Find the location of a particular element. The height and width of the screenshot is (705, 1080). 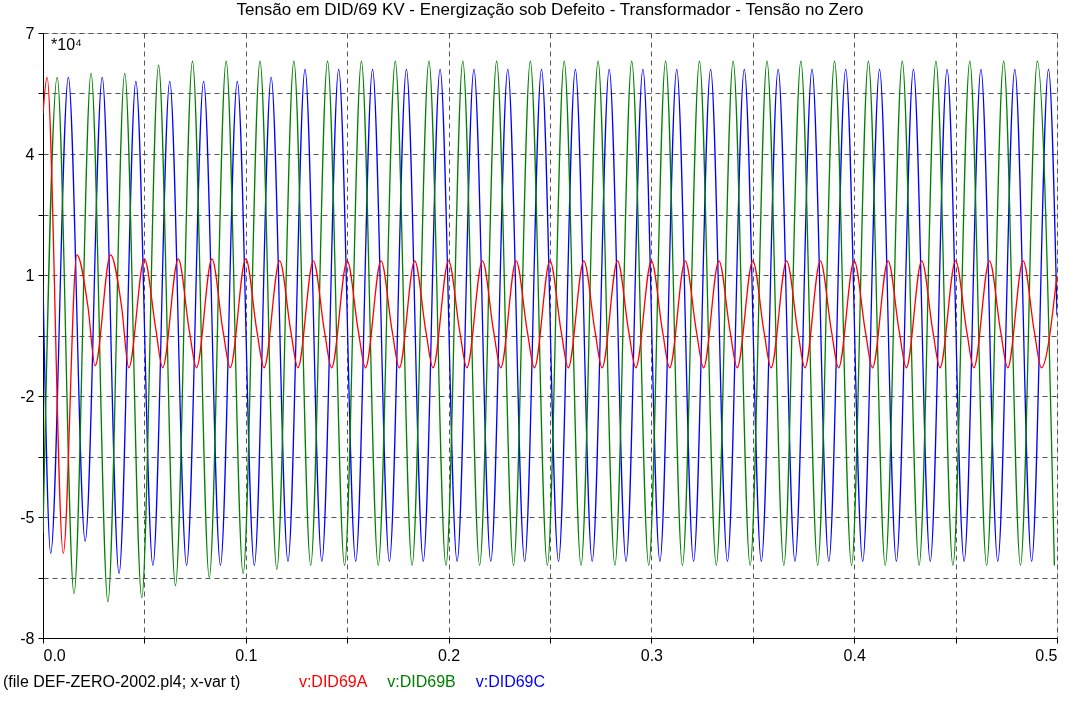

text: v:DID69B is located at coordinates (421, 681).